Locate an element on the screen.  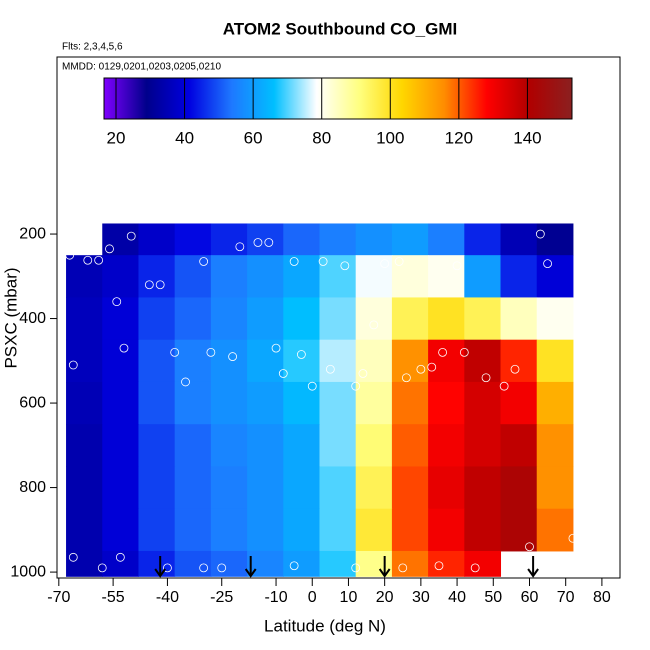
x-tick-label: 0 is located at coordinates (312, 597).